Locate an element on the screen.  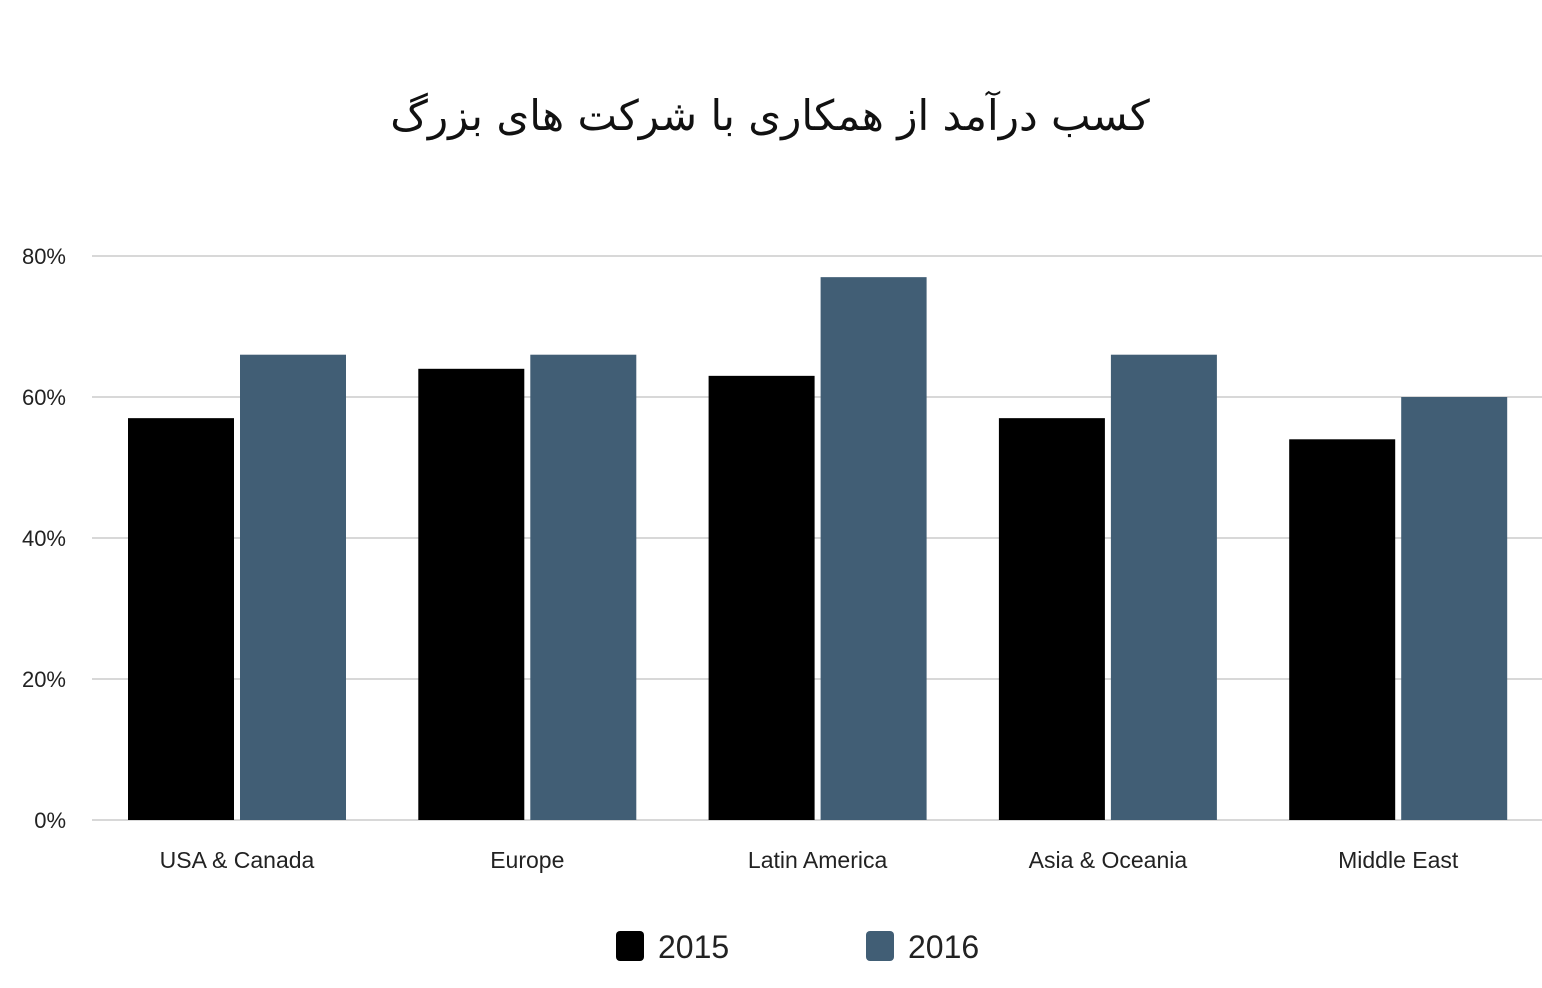
bar-2015-usa-canada is located at coordinates (181, 619).